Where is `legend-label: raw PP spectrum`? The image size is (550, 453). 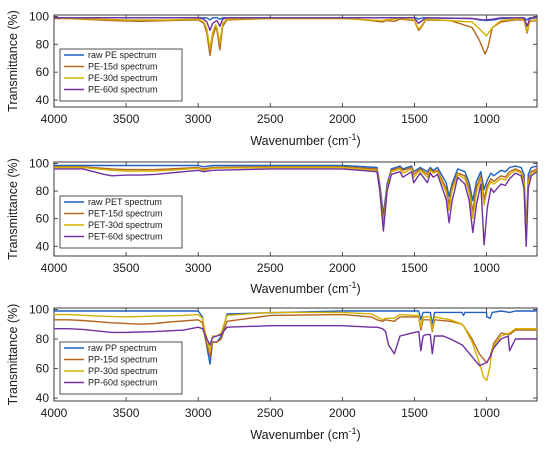
legend-label: raw PP spectrum is located at coordinates (122, 348).